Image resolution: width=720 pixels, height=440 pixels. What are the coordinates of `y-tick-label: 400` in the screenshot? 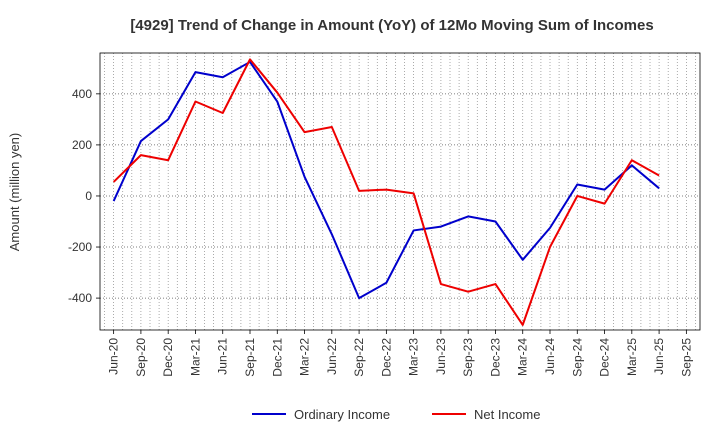 It's located at (82, 94).